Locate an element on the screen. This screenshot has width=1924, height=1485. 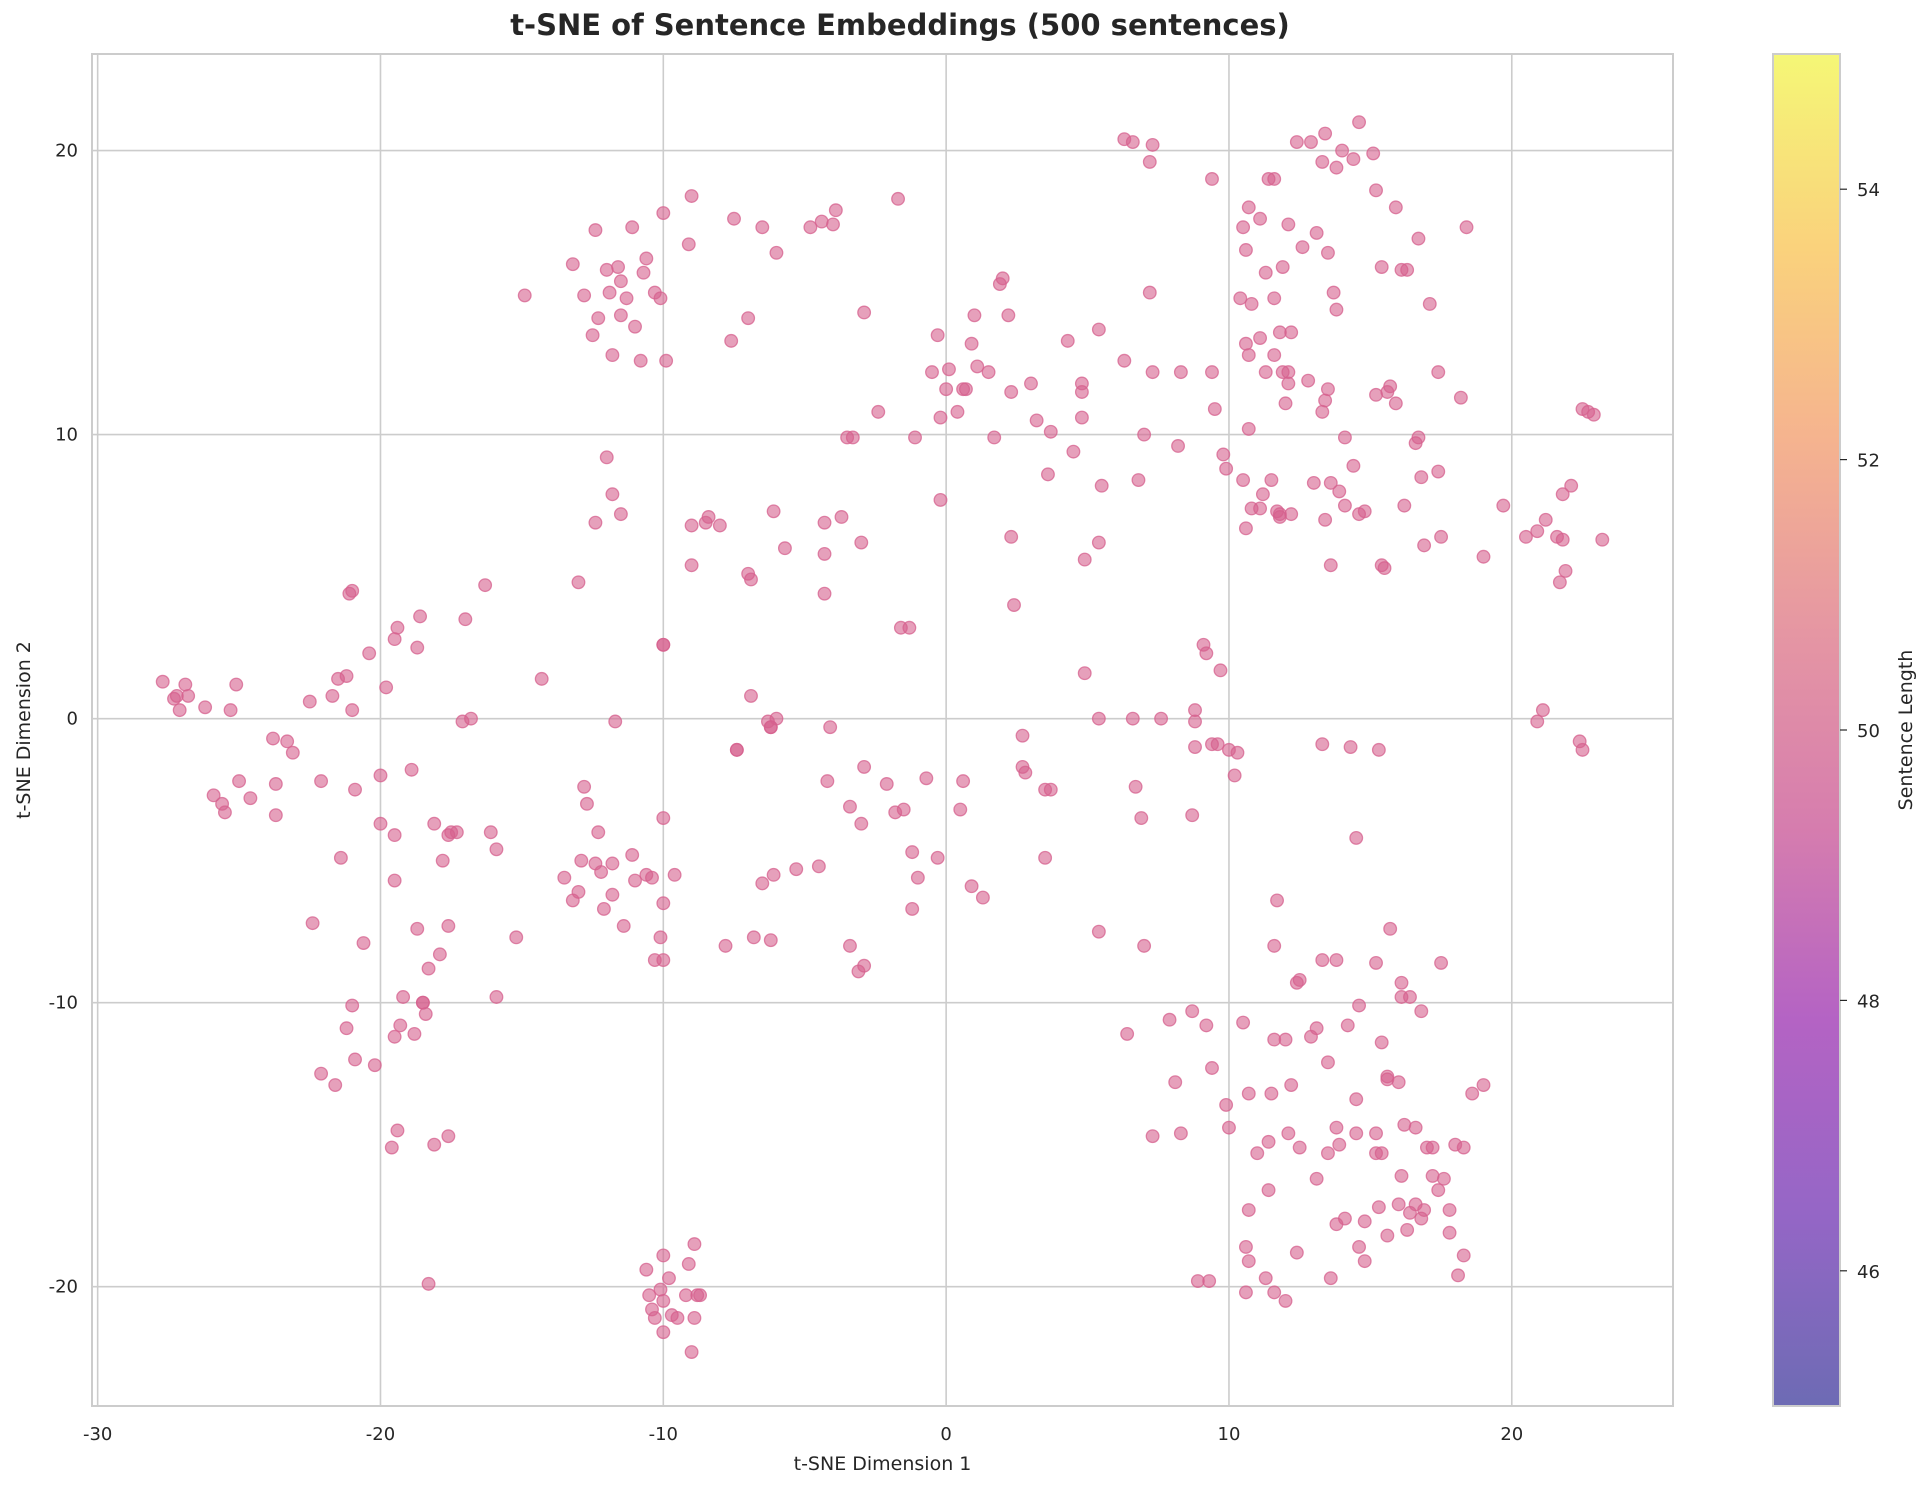
y-tick-label: -10 is located at coordinates (63, 1003).